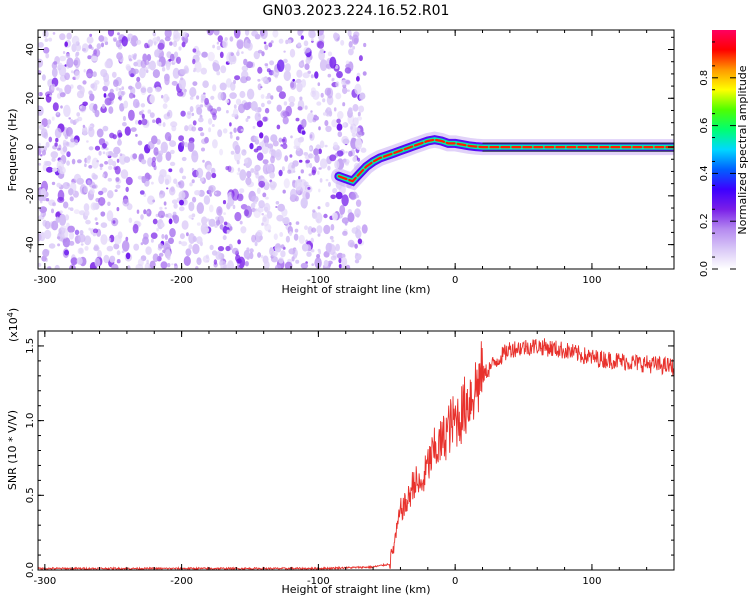  What do you see at coordinates (356, 11) in the screenshot?
I see `figure-title: GN03.2023.224.16.52.R01` at bounding box center [356, 11].